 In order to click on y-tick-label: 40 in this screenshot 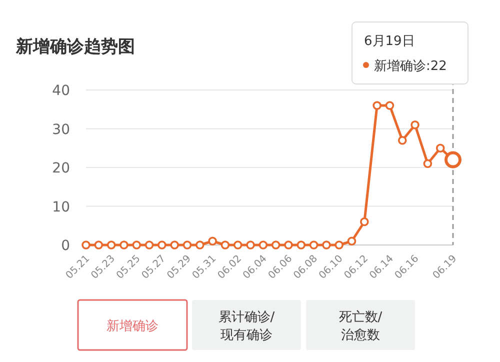, I will do `click(61, 91)`.